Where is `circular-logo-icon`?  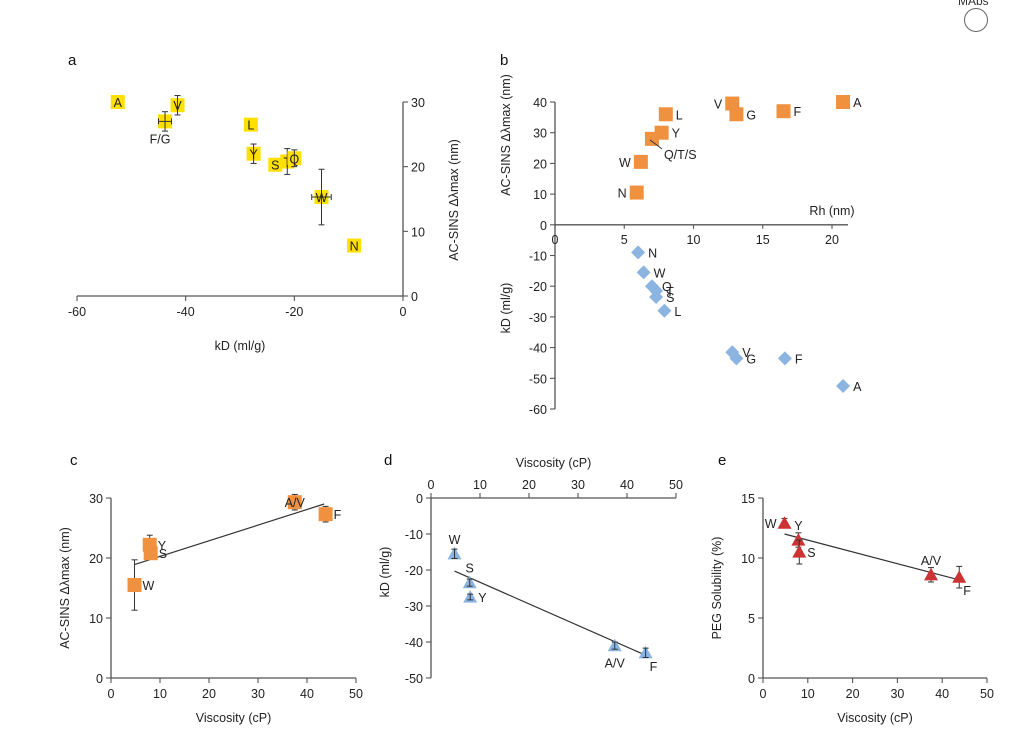
circular-logo-icon is located at coordinates (976, 20).